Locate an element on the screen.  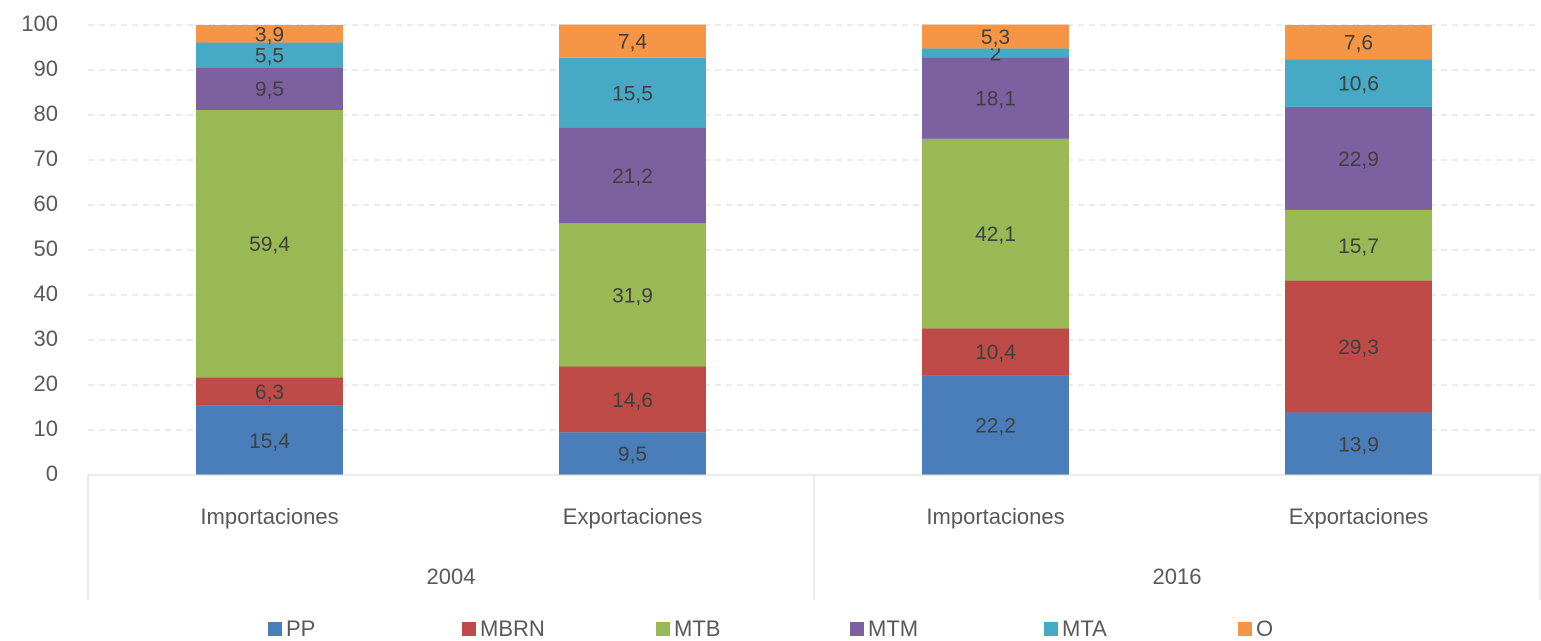
legend-label: PP is located at coordinates (300, 628).